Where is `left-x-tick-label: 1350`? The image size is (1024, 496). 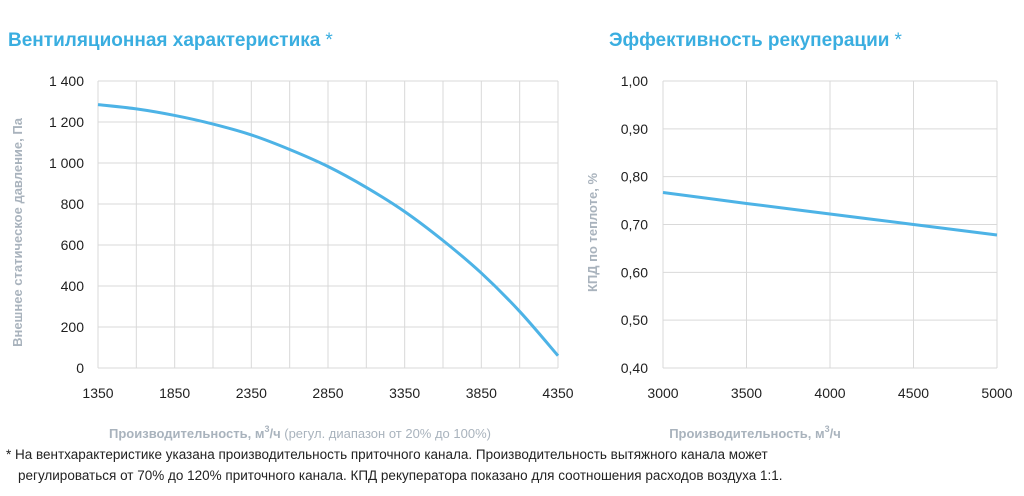 left-x-tick-label: 1350 is located at coordinates (97, 393).